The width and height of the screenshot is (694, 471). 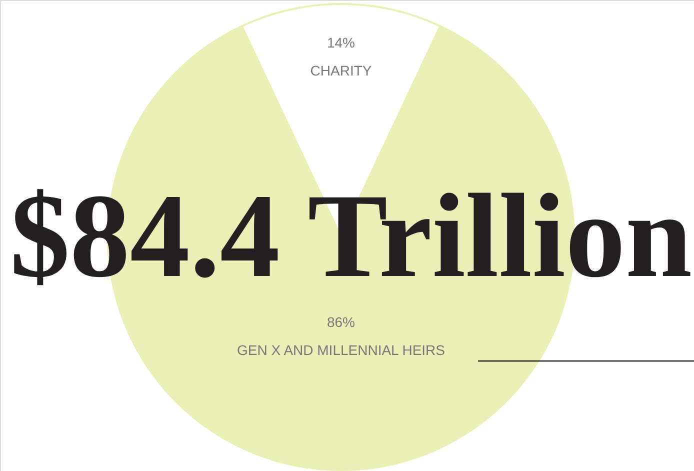 I want to click on data-label: 86%, so click(x=341, y=322).